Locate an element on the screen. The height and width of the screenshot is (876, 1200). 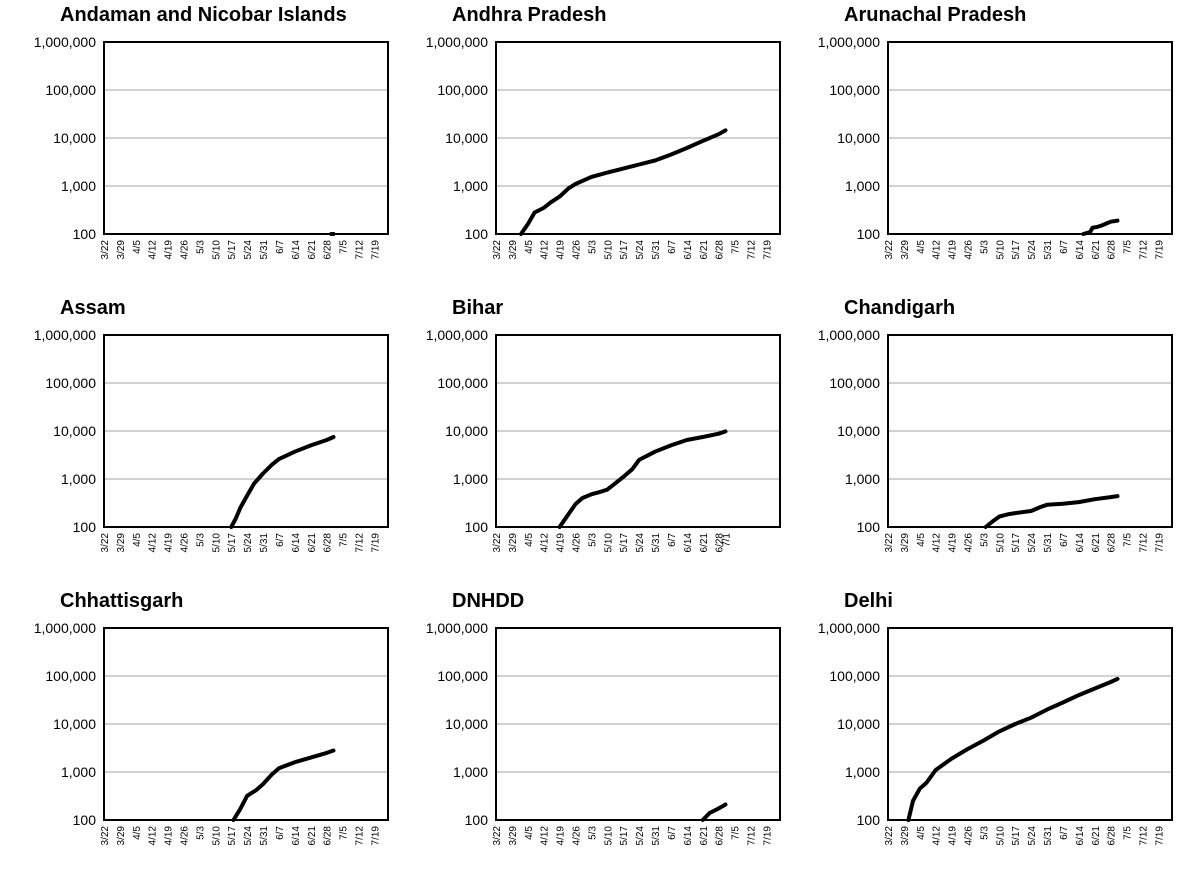
y-tick-label: 1,000,000 is located at coordinates (849, 42).